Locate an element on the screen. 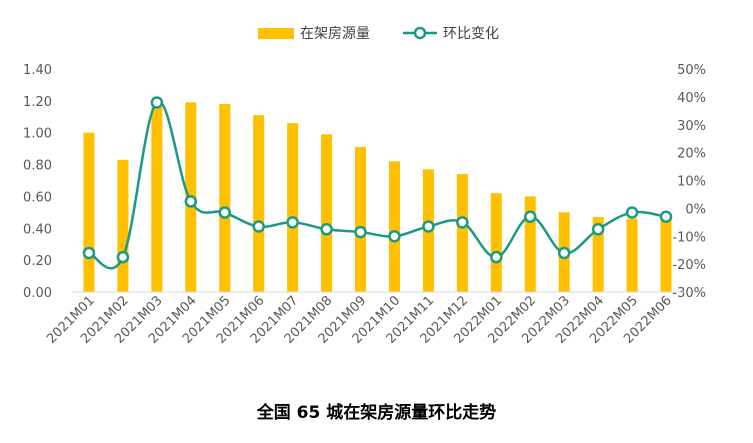 The image size is (753, 443). y-left-tick-label: 1.40 is located at coordinates (37, 70).